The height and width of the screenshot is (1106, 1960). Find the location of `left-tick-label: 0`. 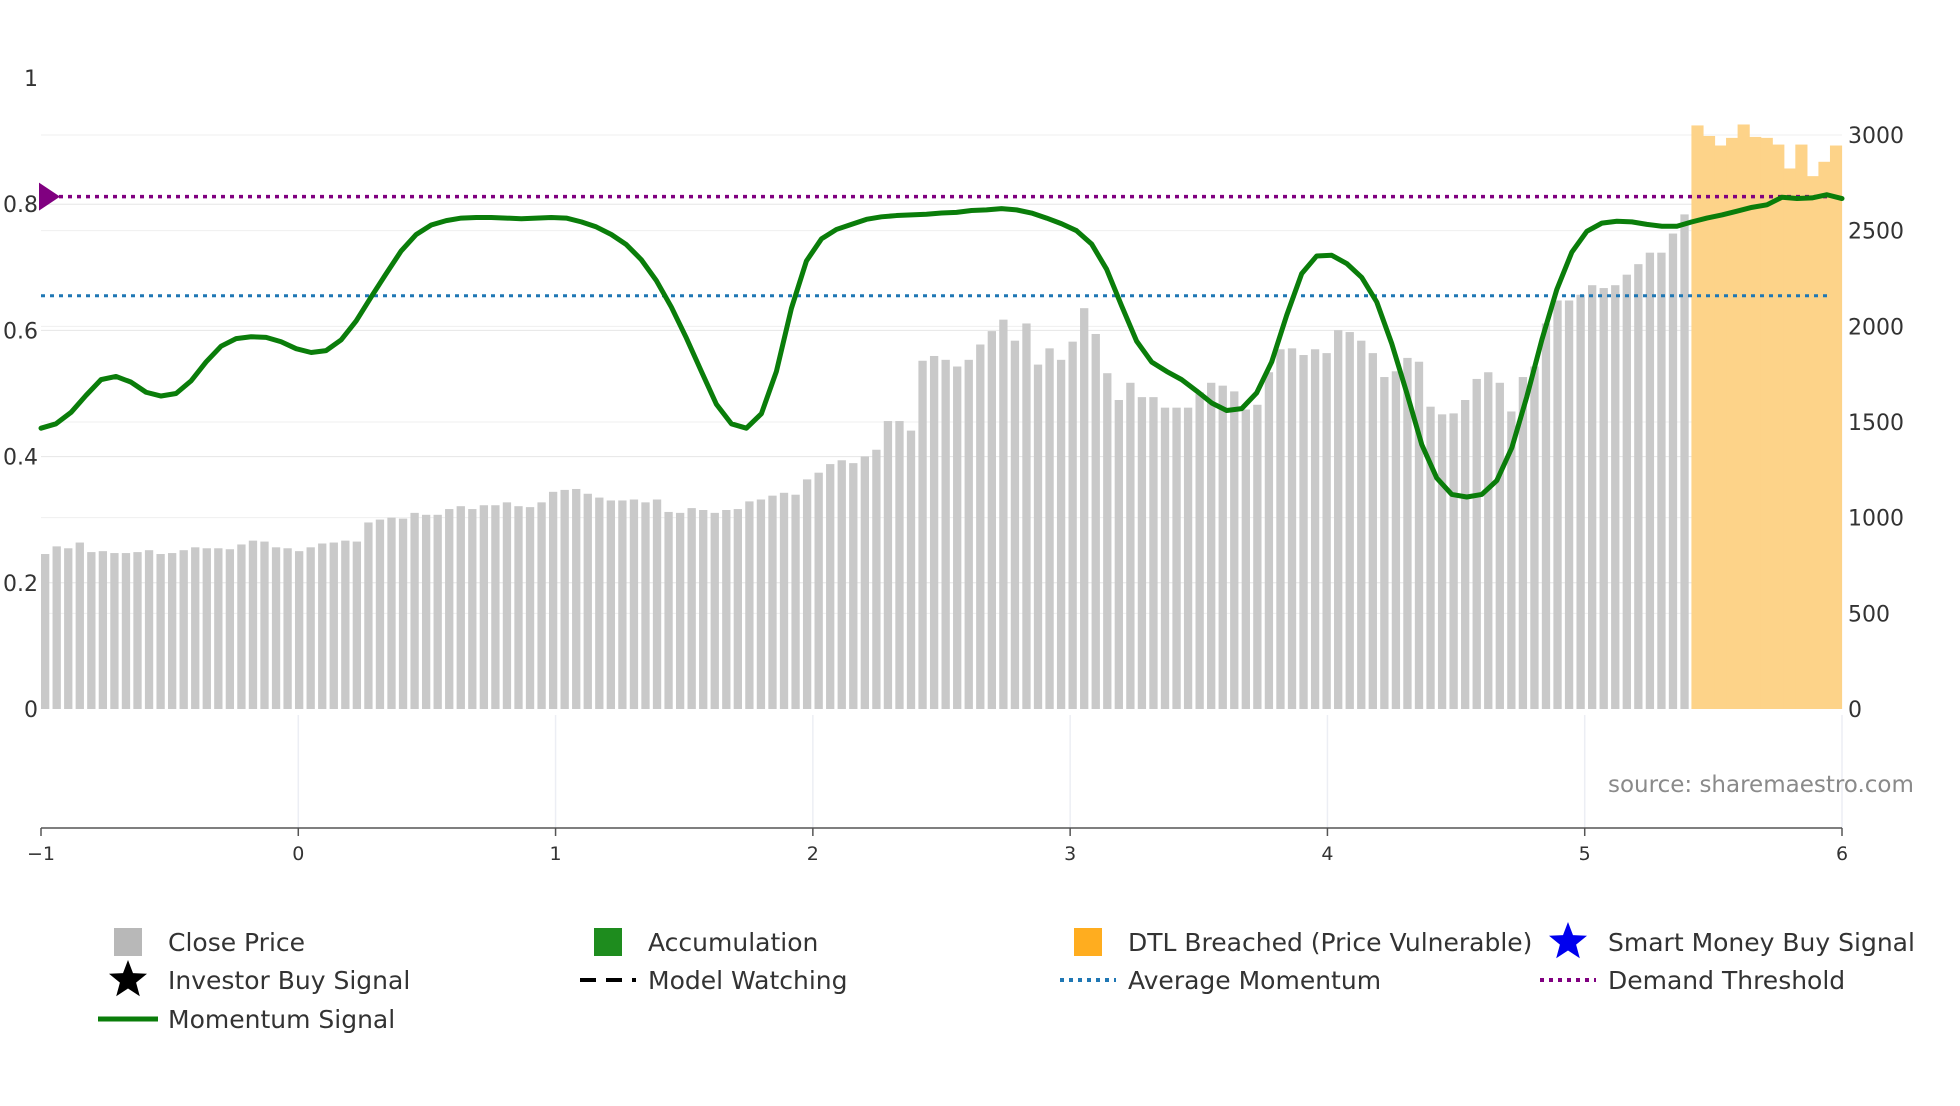

left-tick-label: 0 is located at coordinates (31, 710).